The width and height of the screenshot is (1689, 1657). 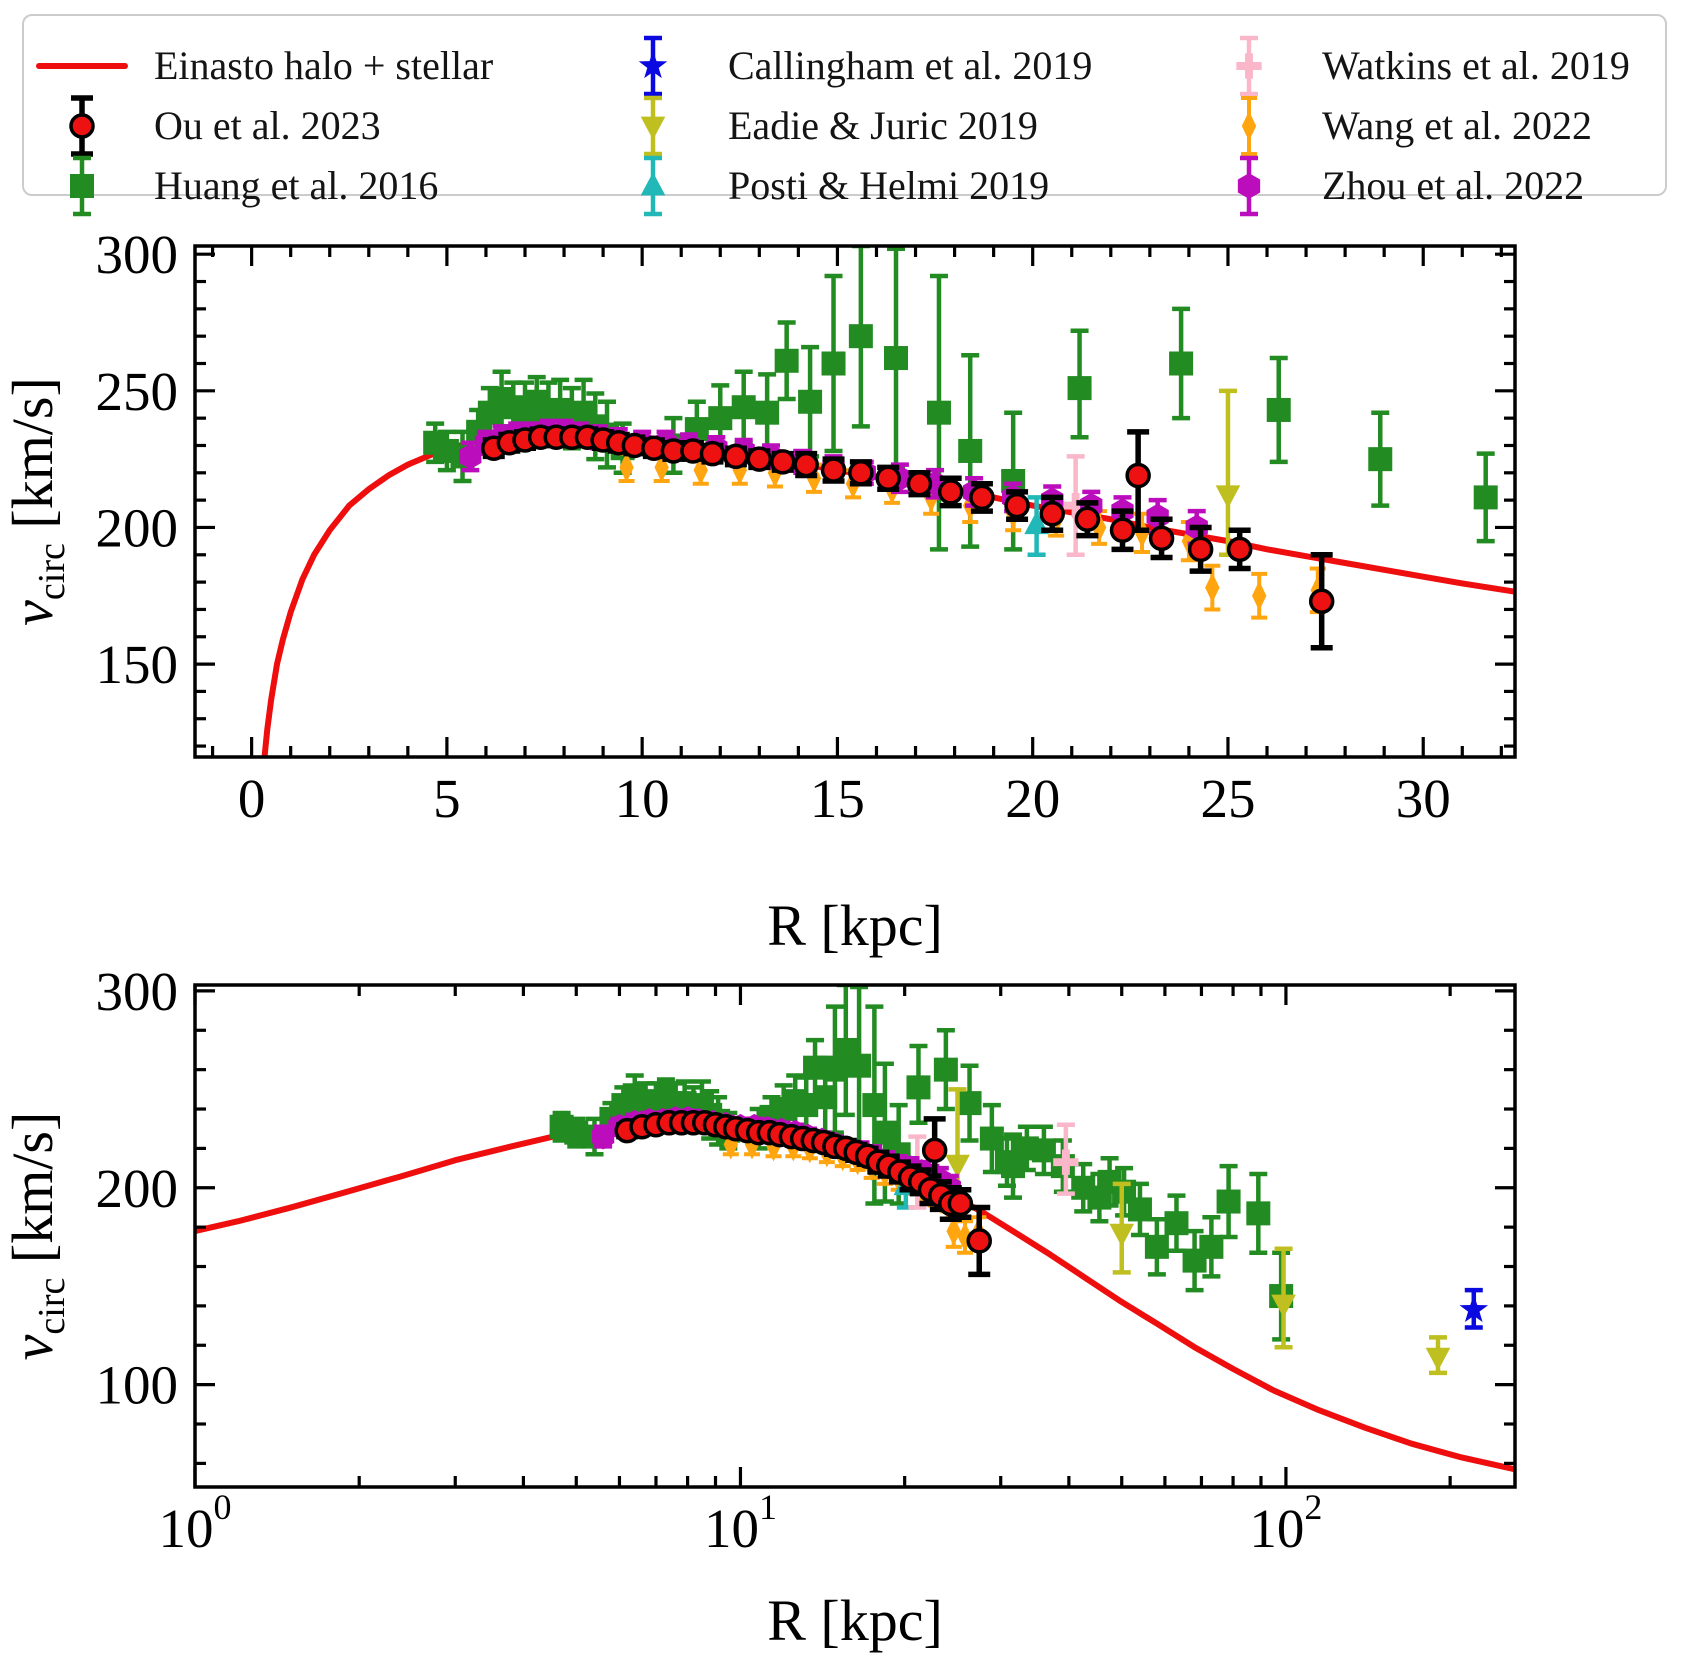 I want to click on legend-label-ou: Ou et al. 2023, so click(x=267, y=125).